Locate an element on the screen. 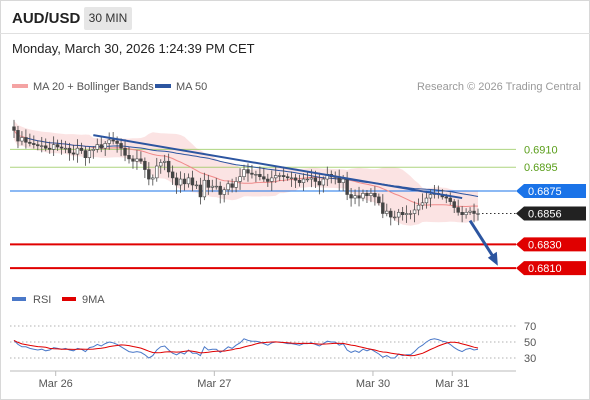  chart-datetime: Monday, March 30, 2026 1:24:39 PM CET is located at coordinates (133, 48).